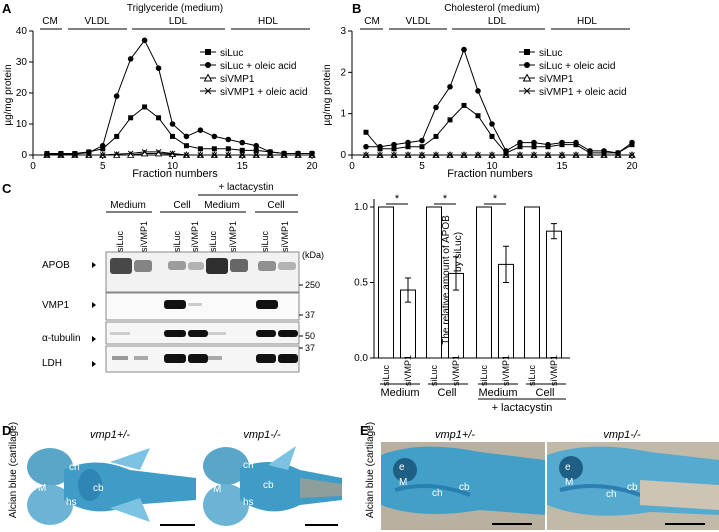 This screenshot has height=532, width=719. What do you see at coordinates (272, 486) in the screenshot?
I see `fish-image-d-ko` at bounding box center [272, 486].